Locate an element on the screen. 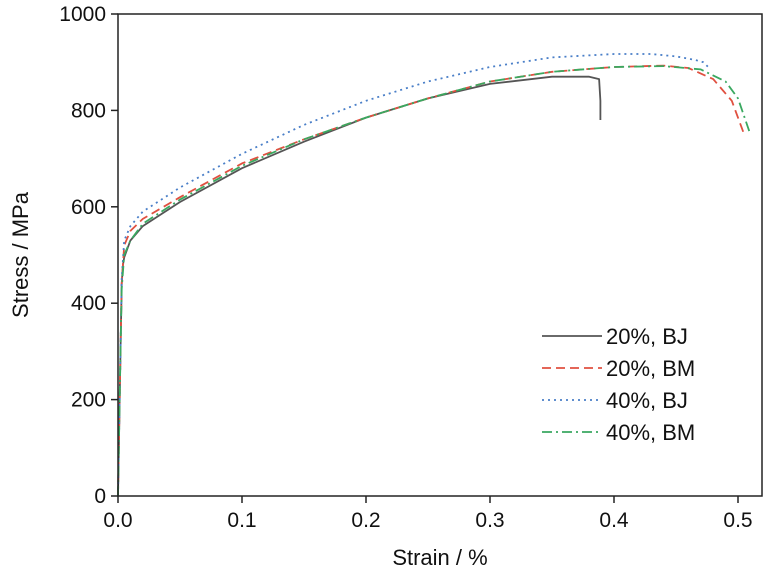  y-tick-label: 0 is located at coordinates (100, 496).